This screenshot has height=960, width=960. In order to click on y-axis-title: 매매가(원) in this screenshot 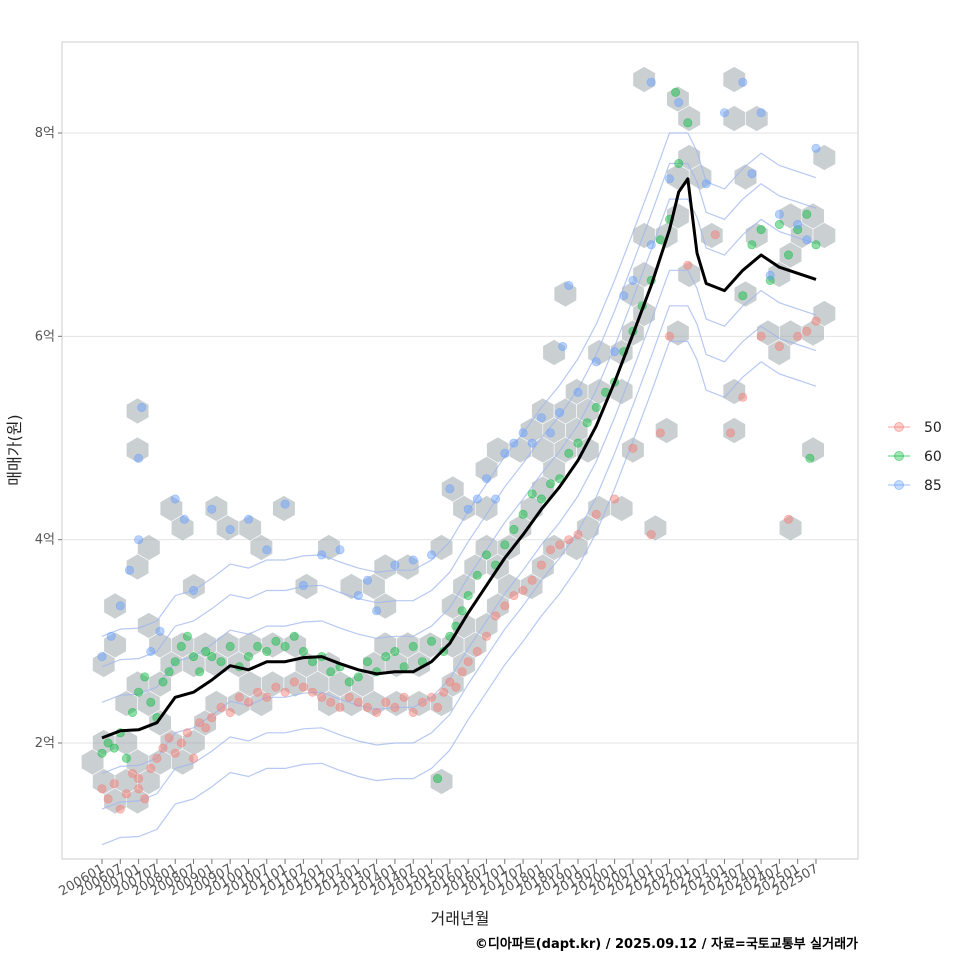, I will do `click(14, 449)`.